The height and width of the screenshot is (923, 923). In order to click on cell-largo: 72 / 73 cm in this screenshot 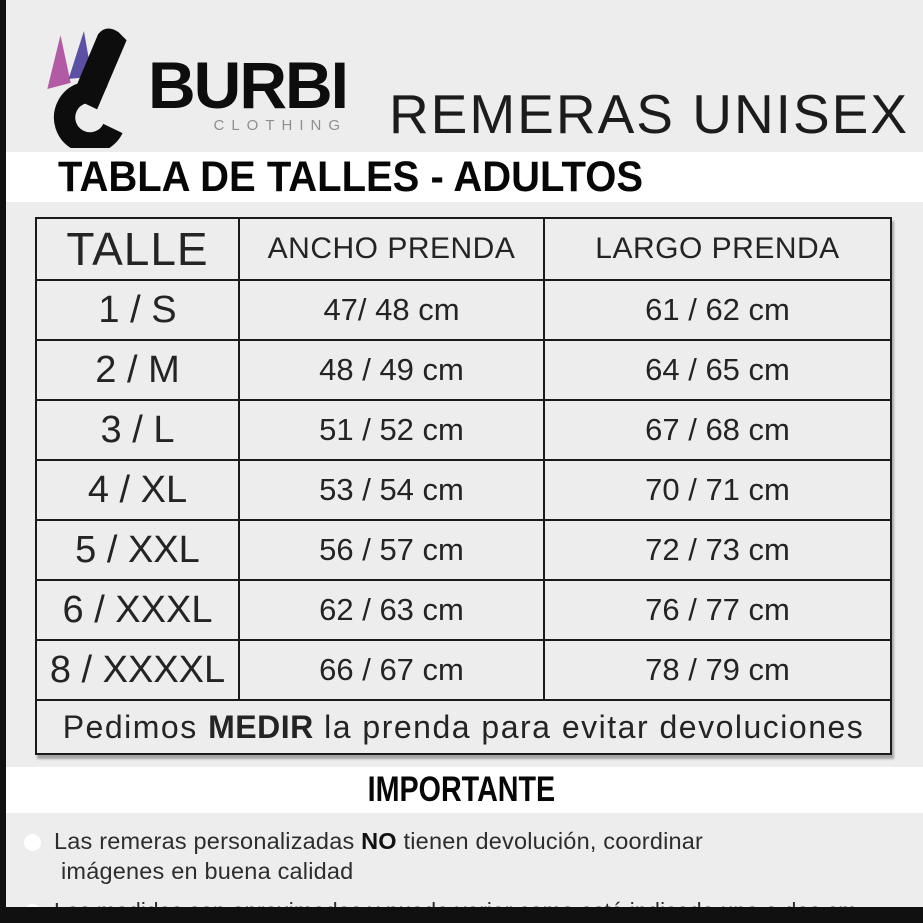, I will do `click(717, 550)`.